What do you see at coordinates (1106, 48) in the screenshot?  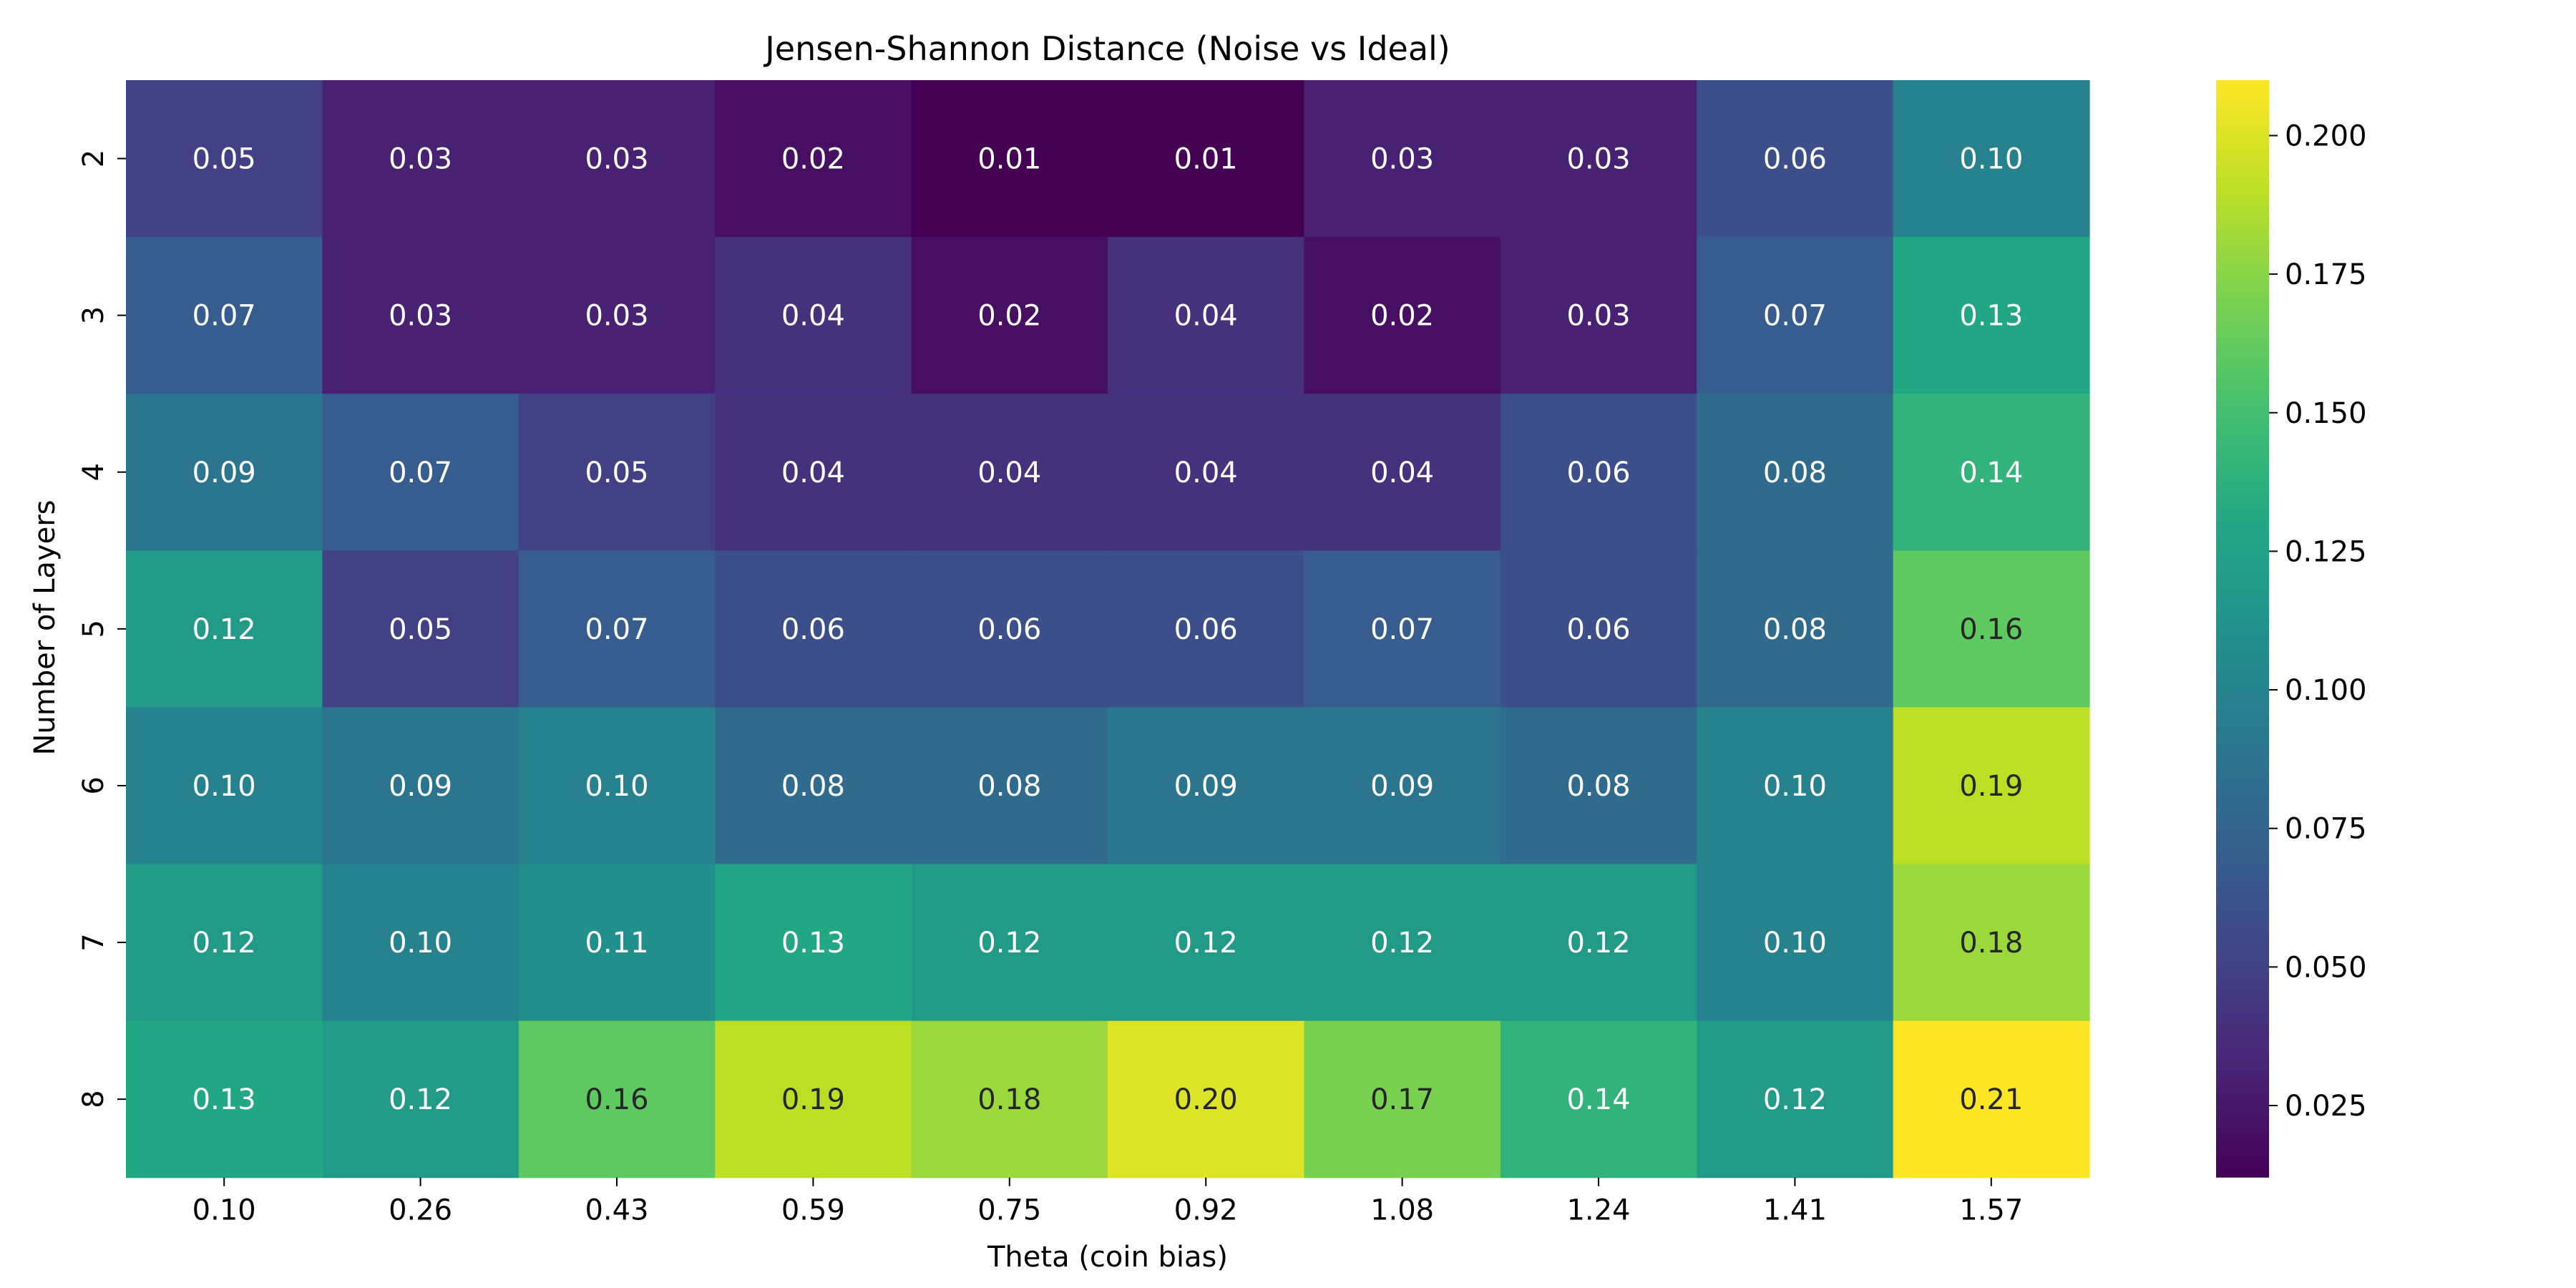 I see `chart-title: Jensen-Shannon Distance (Noise vs Ideal)` at bounding box center [1106, 48].